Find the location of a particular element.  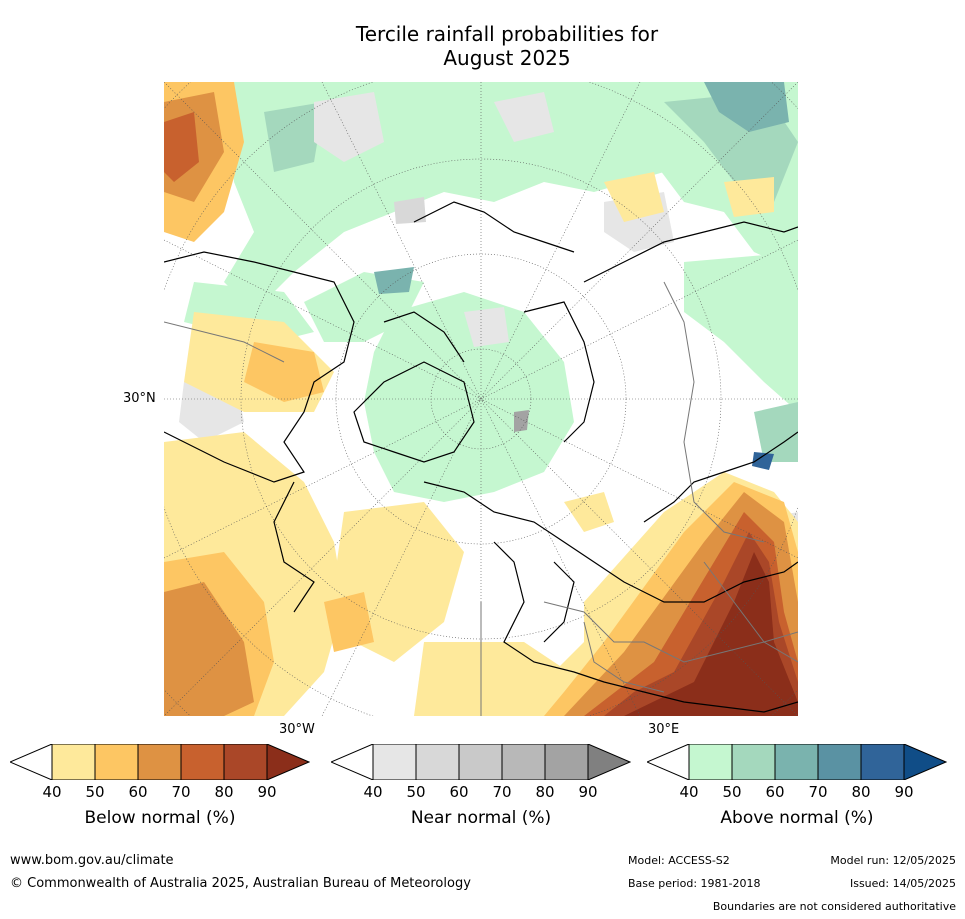

colorbar-below-ticks: 40 50 60 70 80 90 is located at coordinates (160, 793).